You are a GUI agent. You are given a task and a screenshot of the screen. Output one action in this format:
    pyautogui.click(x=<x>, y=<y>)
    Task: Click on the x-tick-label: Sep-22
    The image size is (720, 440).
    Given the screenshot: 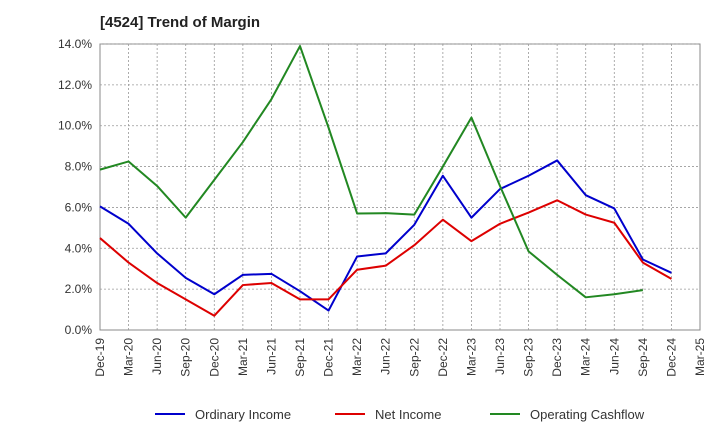 What is the action you would take?
    pyautogui.click(x=414, y=357)
    